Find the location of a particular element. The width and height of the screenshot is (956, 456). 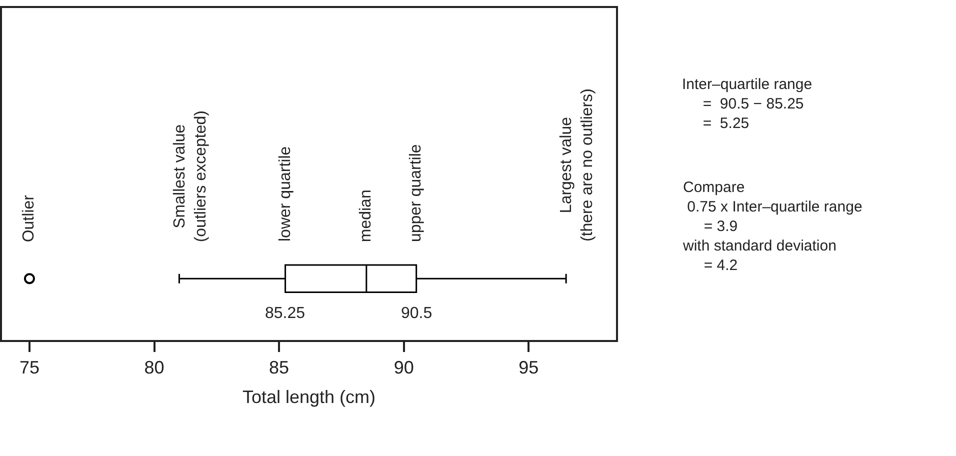

text: Compare 0.75 x Inter–quartile range = 3.9 with standard deviation = 4.2 is located at coordinates (772, 226).